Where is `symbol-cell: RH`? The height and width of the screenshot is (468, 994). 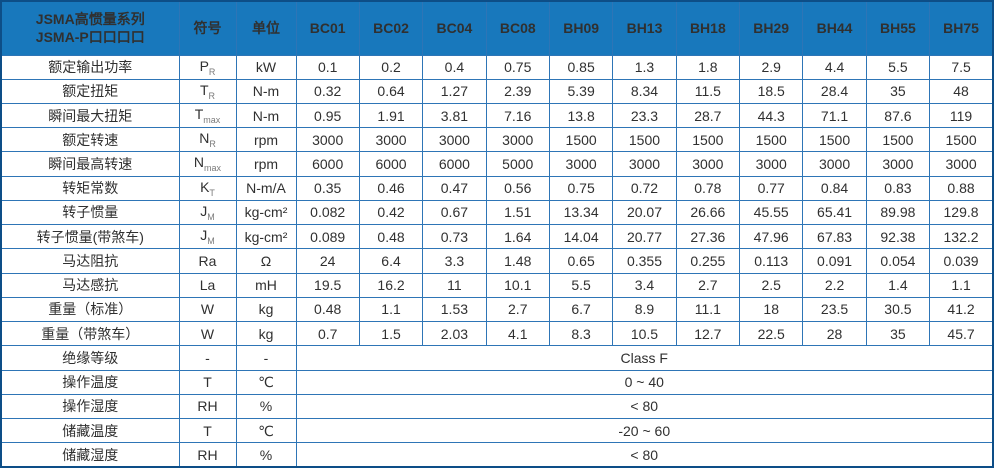
symbol-cell: RH is located at coordinates (207, 455).